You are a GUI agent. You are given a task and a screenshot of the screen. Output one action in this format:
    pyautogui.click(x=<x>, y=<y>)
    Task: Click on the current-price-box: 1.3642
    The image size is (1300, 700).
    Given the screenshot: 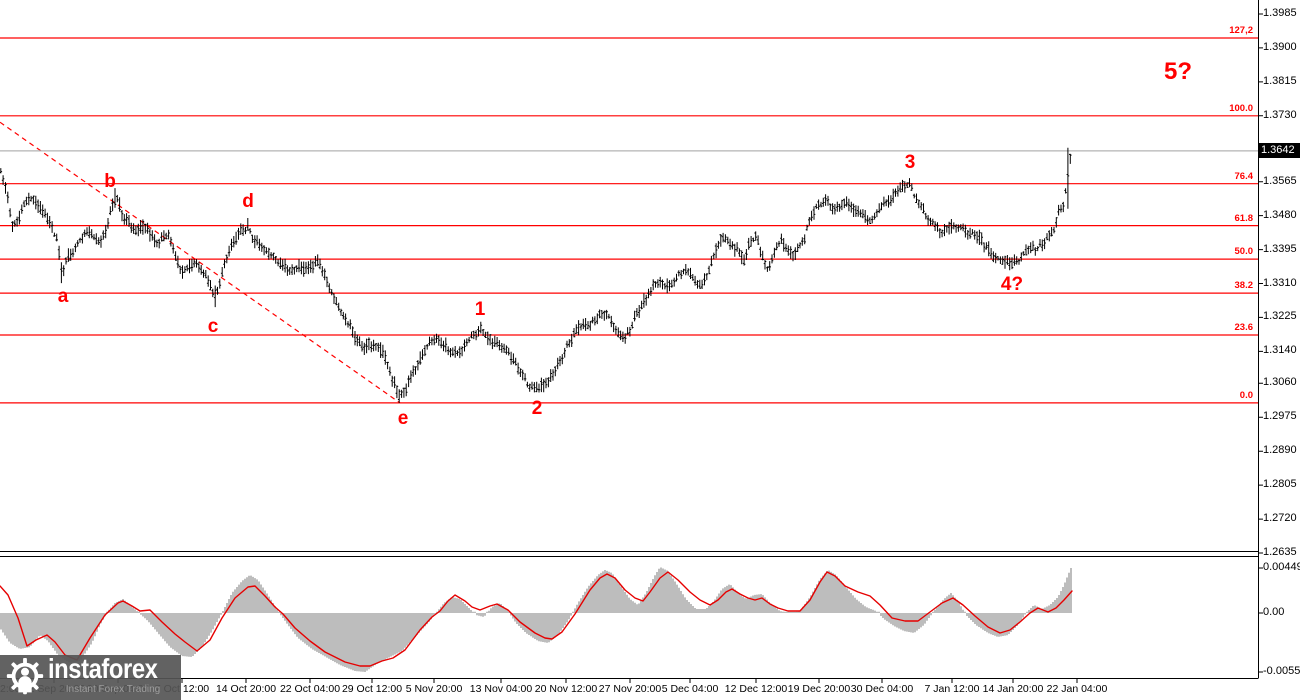 What is the action you would take?
    pyautogui.click(x=1279, y=150)
    